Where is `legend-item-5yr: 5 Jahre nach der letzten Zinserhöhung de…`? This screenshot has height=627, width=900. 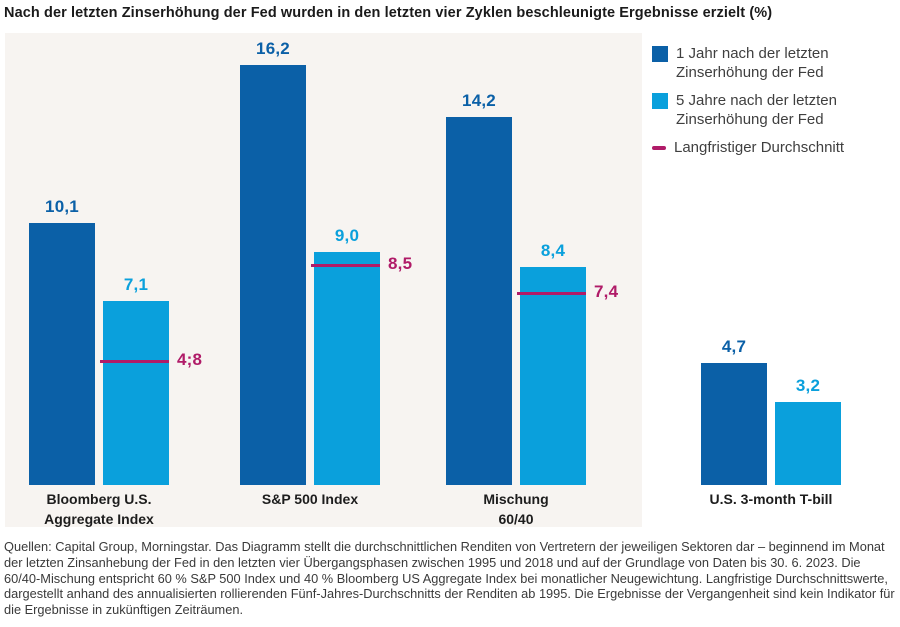 legend-item-5yr: 5 Jahre nach der letzten Zinserhöhung de… is located at coordinates (774, 110).